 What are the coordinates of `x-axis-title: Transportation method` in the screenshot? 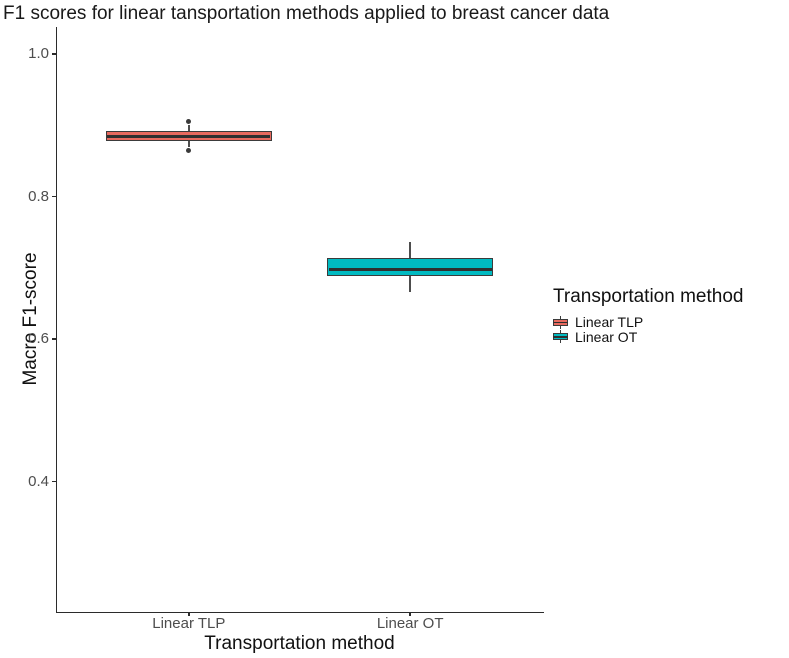 It's located at (299, 643).